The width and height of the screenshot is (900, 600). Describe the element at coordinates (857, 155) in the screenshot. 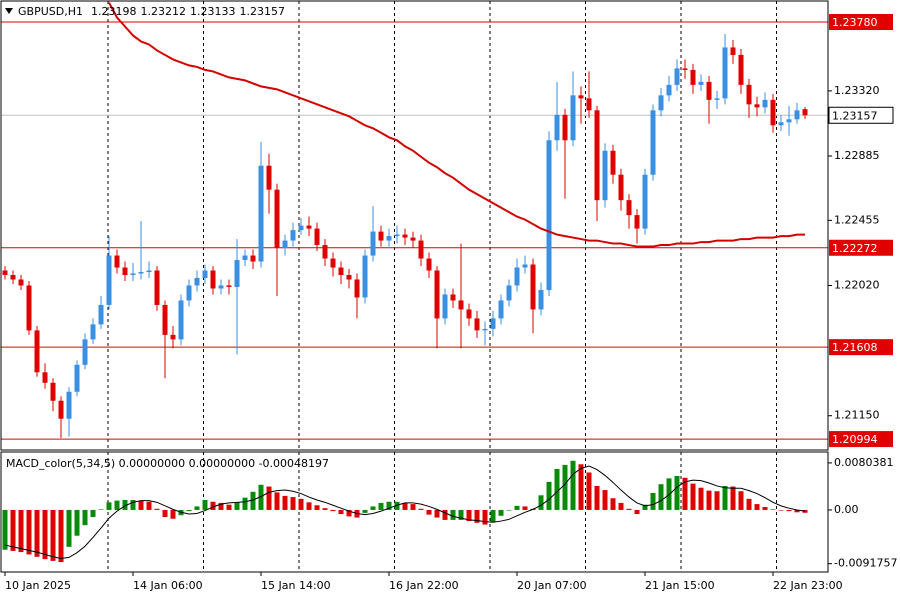

I see `y-tick-label: 1.22885` at that location.